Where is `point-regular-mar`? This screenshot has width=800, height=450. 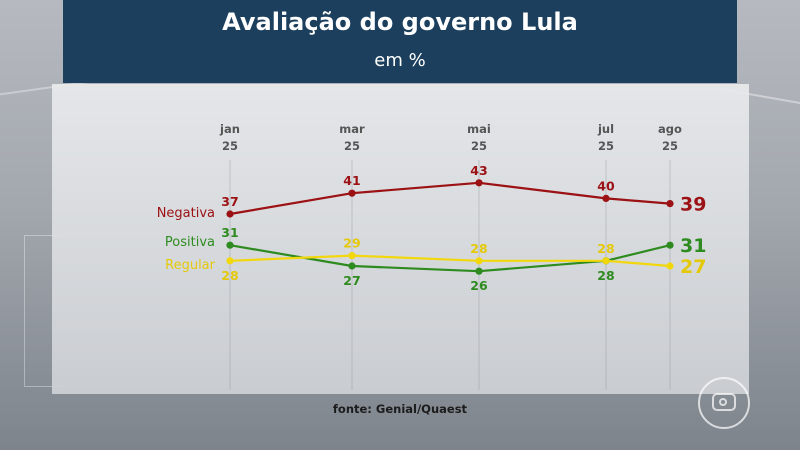 point-regular-mar is located at coordinates (352, 256).